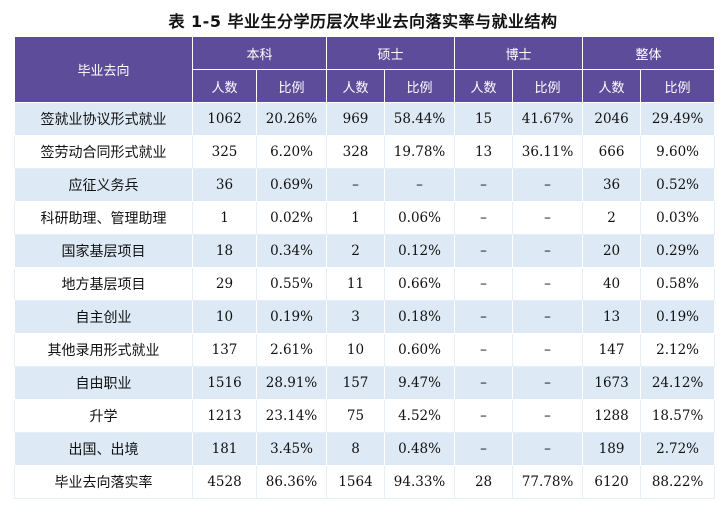 The image size is (726, 521). Describe the element at coordinates (291, 449) in the screenshot. I see `ratio-cell: 3.45%` at that location.